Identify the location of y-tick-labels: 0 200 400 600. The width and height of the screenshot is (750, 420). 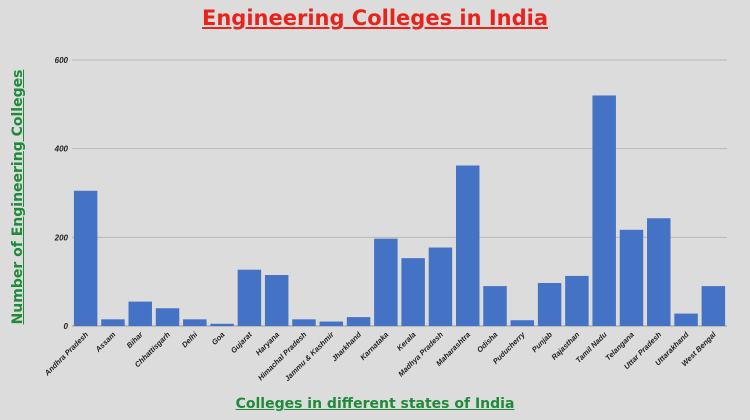
(61, 193).